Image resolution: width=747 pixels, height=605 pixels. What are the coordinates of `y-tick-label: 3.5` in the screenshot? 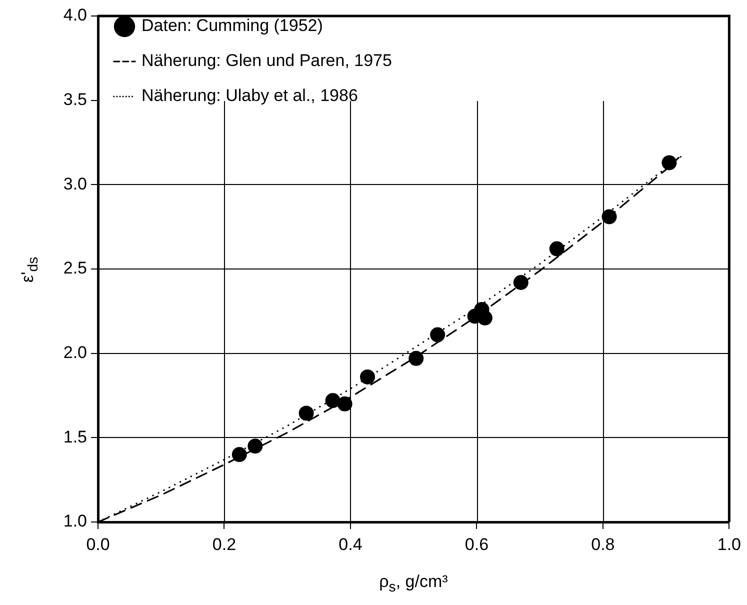 It's located at (75, 100).